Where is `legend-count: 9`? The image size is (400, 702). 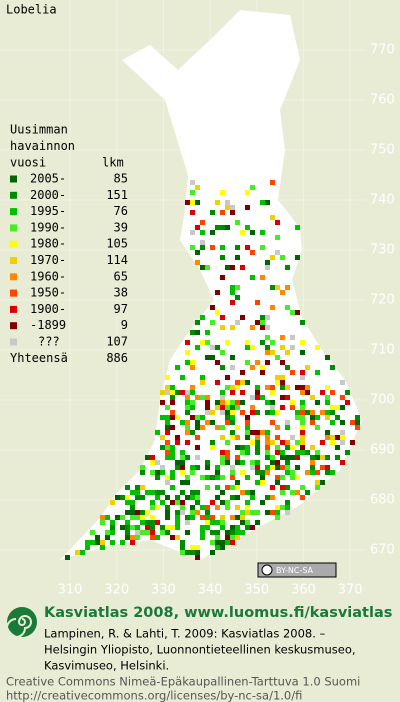
legend-count: 9 is located at coordinates (124, 325).